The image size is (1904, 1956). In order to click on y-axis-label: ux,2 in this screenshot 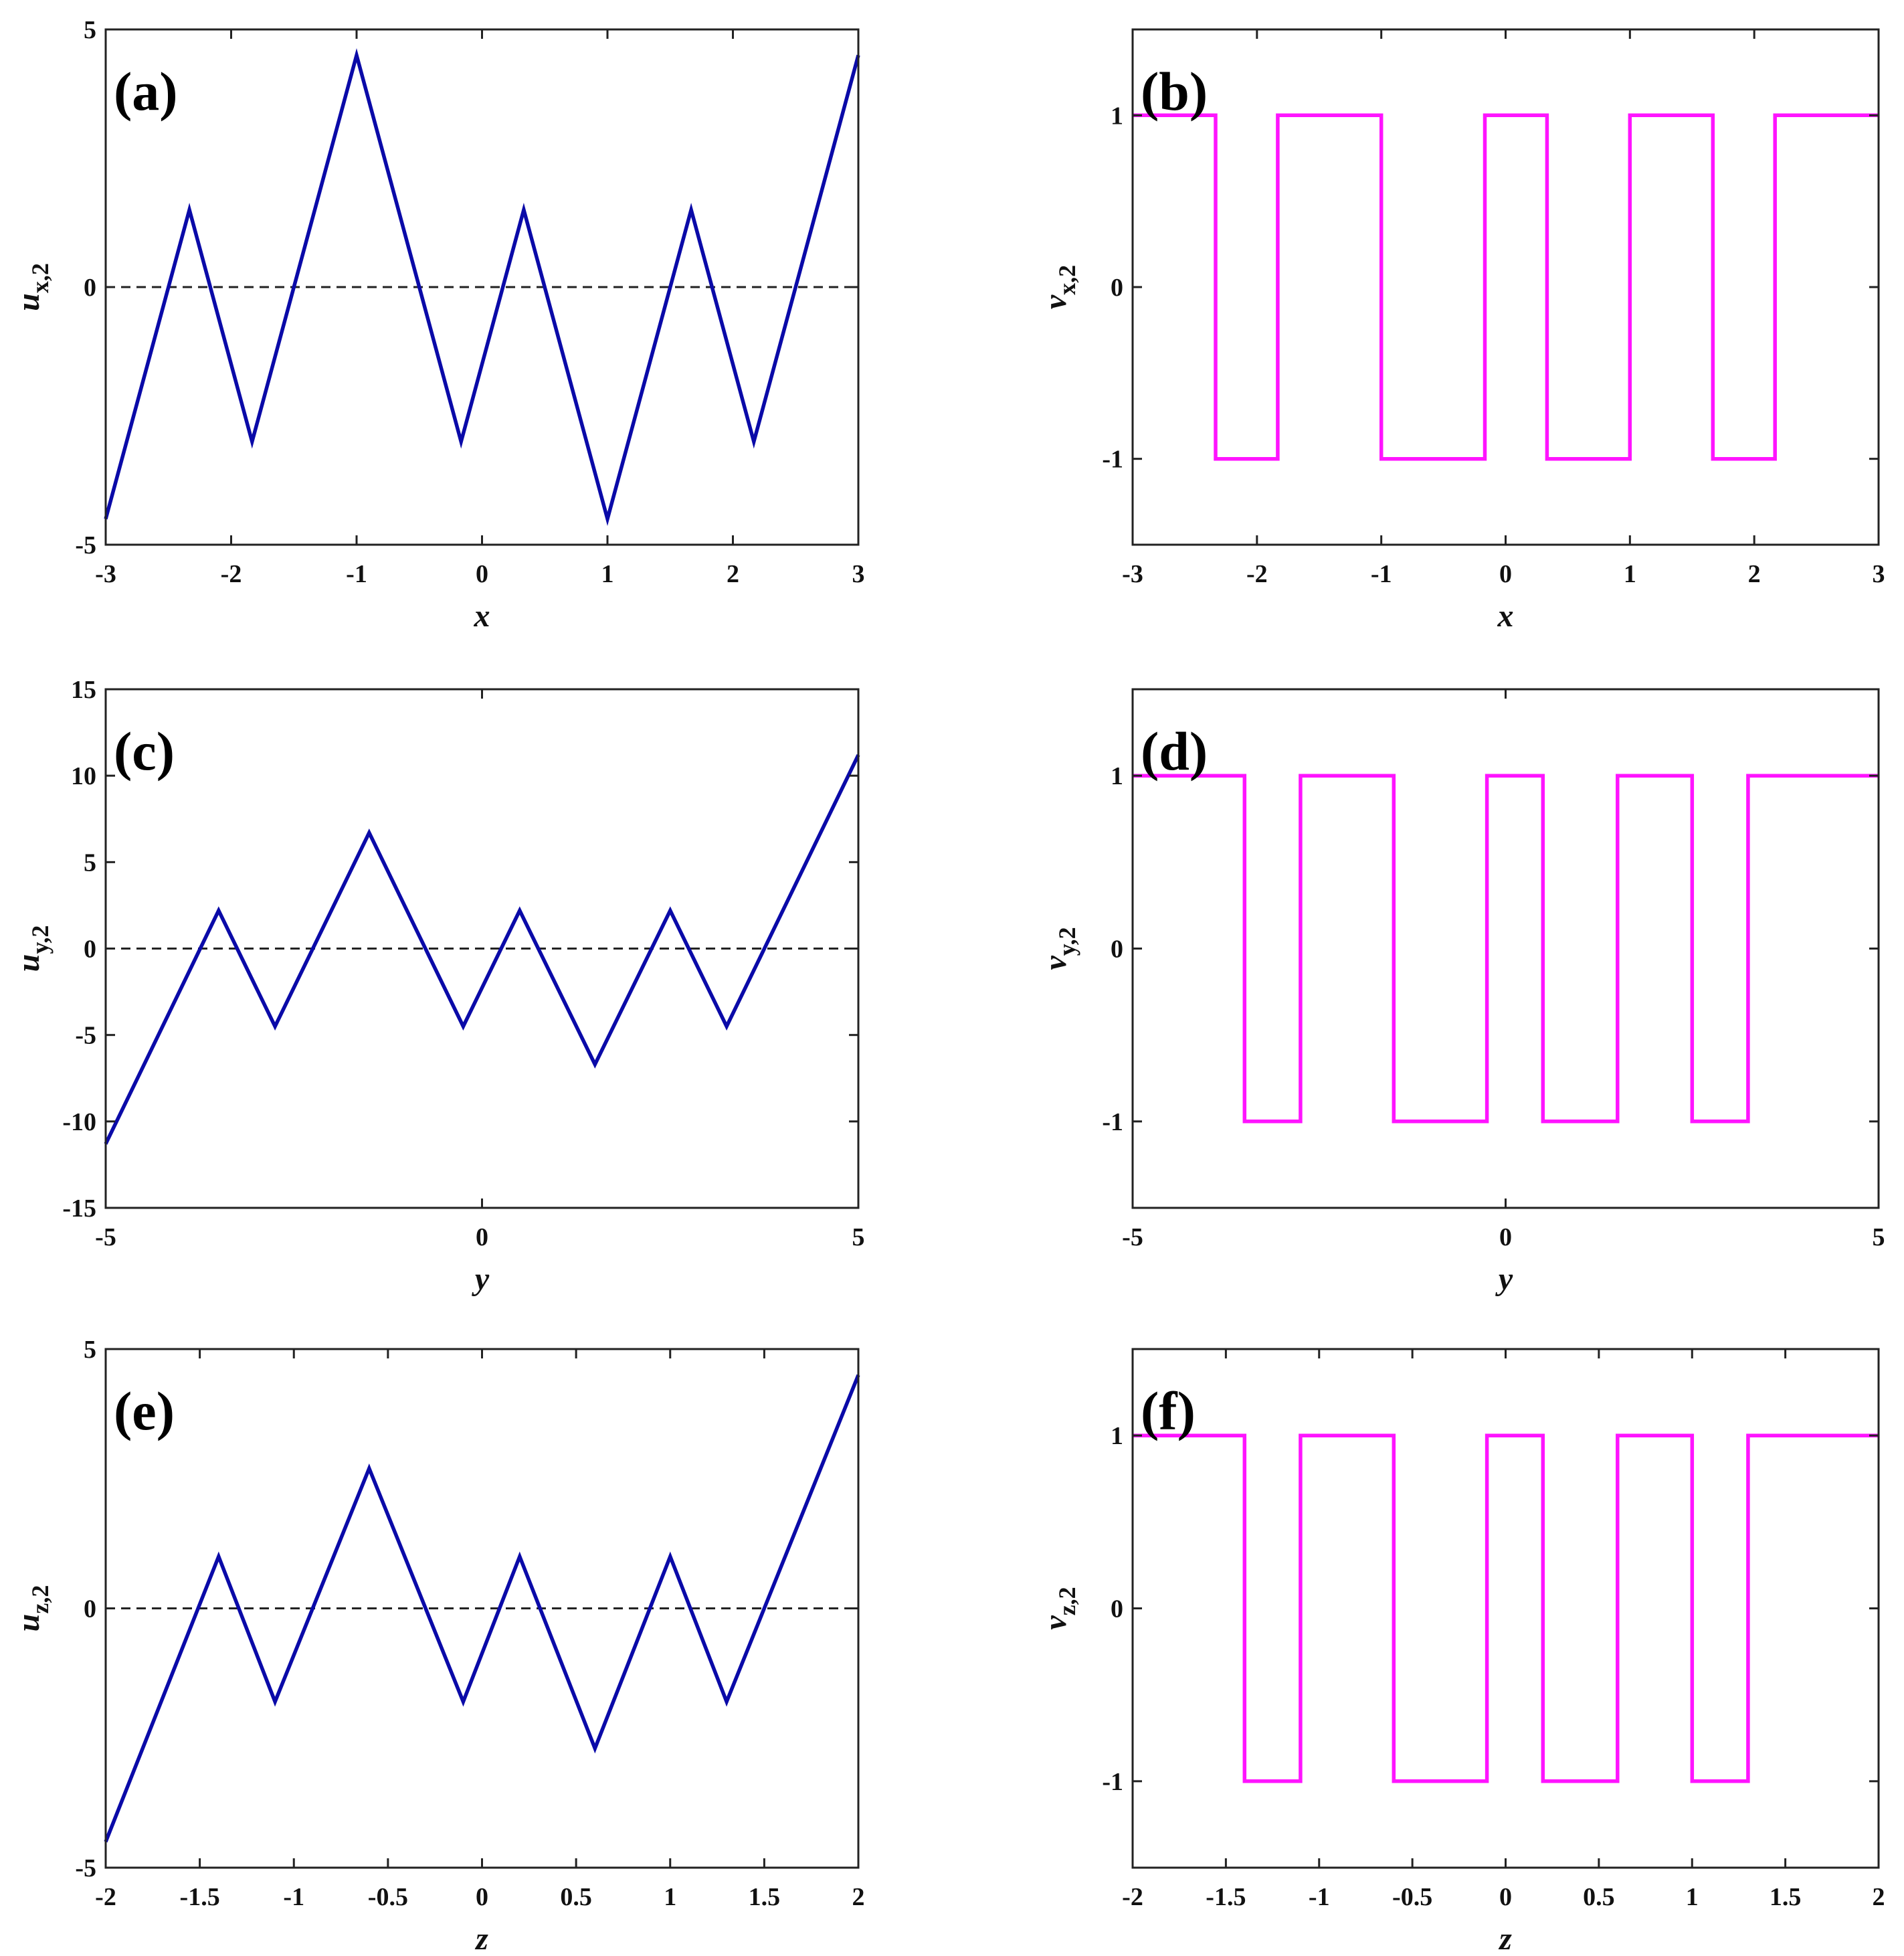, I will do `click(32, 287)`.